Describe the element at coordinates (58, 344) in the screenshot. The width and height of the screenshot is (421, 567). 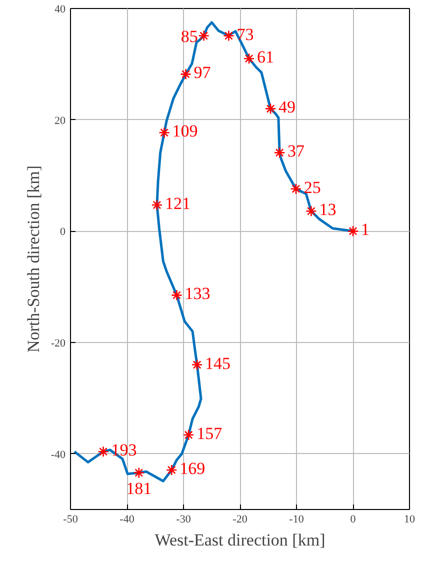
I see `y-tick-label: -20` at that location.